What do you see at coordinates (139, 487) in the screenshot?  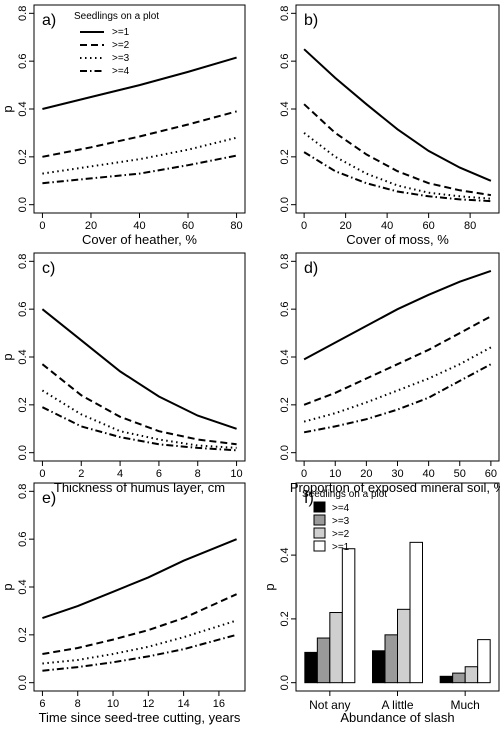 I see `x-axis-label: Thickness of humus layer, cm` at bounding box center [139, 487].